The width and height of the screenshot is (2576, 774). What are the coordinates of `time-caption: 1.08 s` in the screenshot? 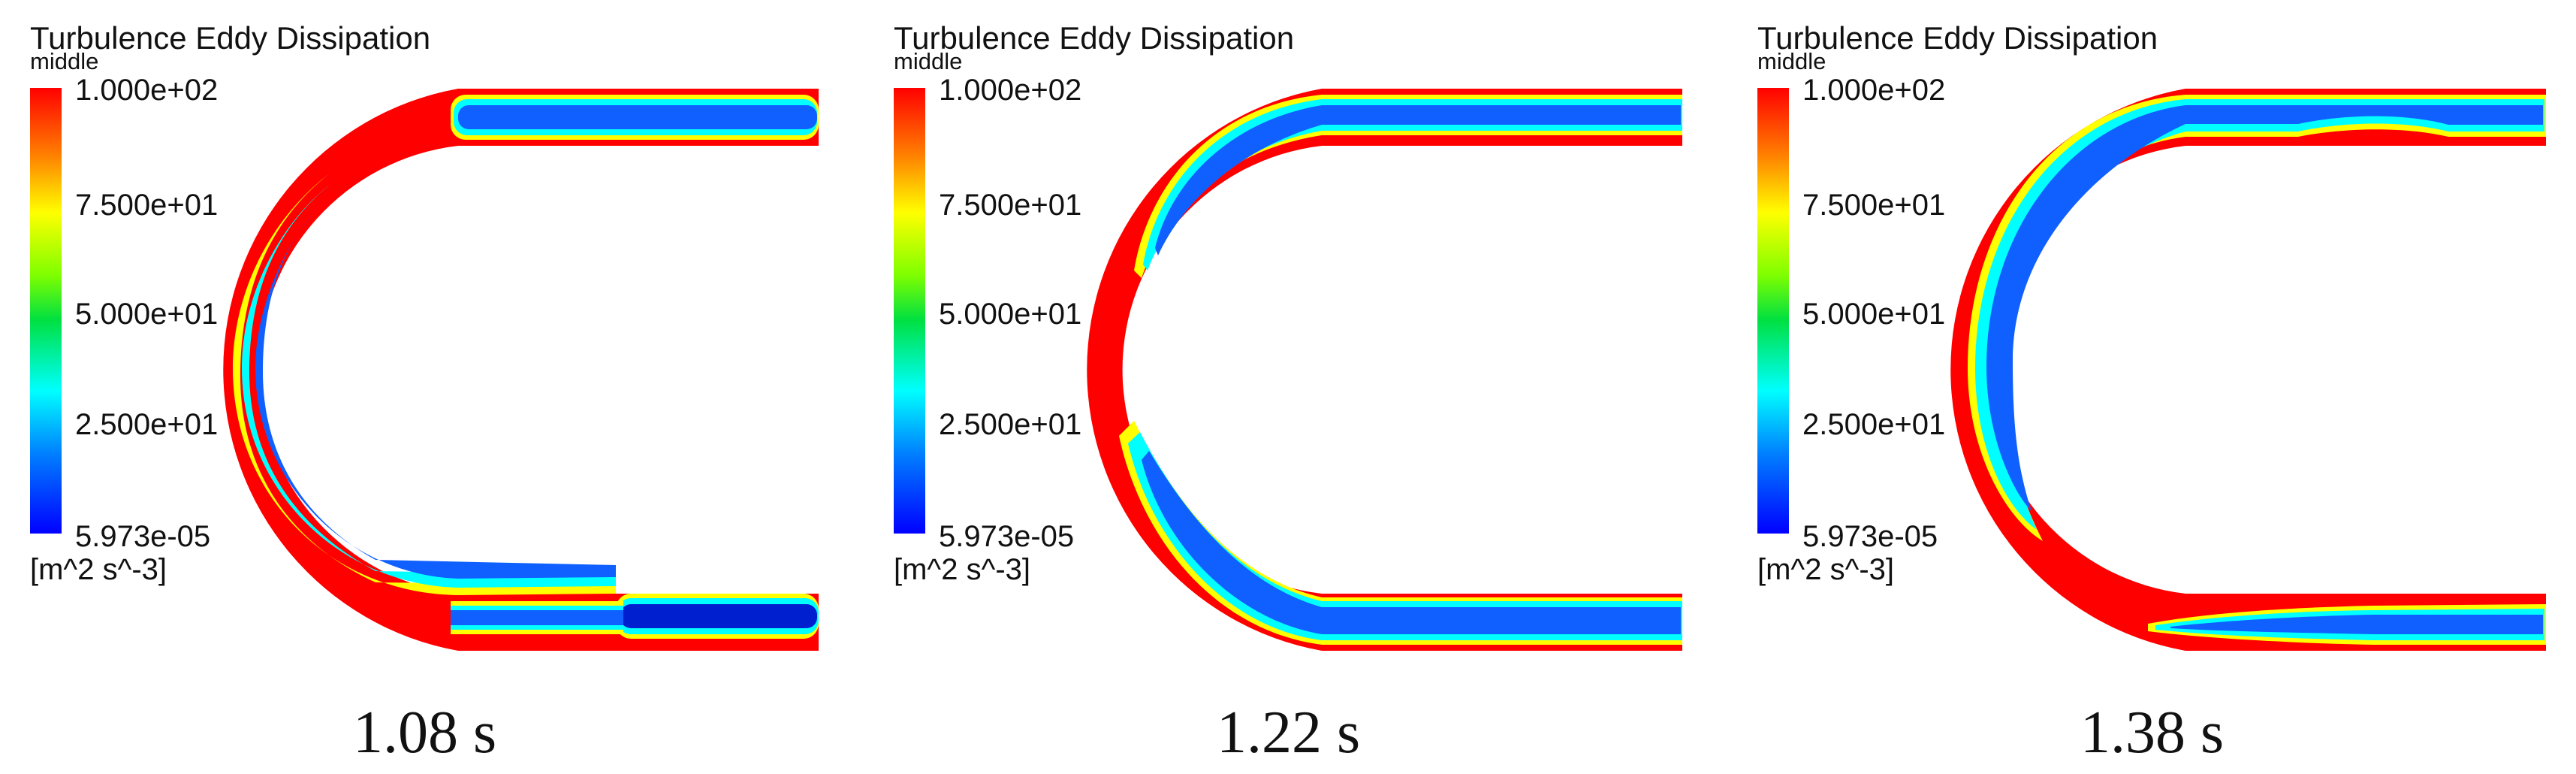 It's located at (425, 733).